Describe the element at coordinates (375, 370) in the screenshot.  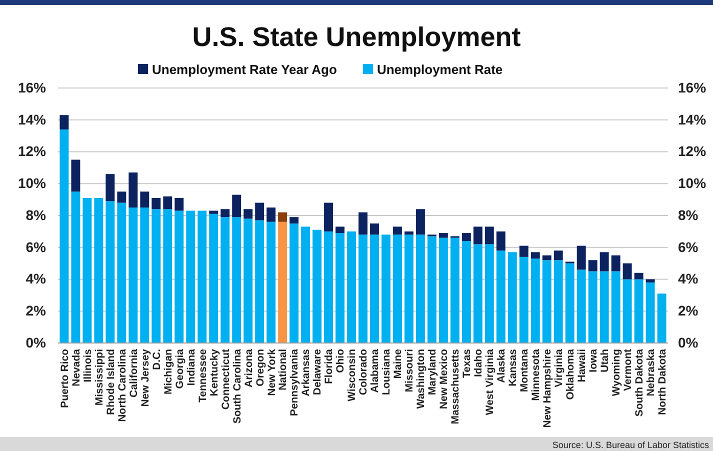
I see `x-tick-label: Alabama` at that location.